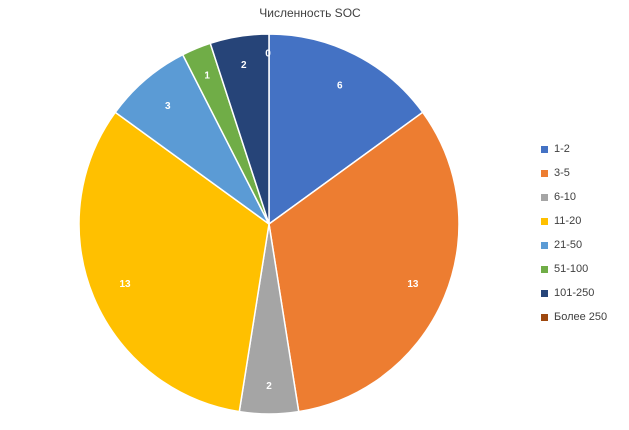 The image size is (629, 430). I want to click on legend-label: Более 250, so click(581, 317).